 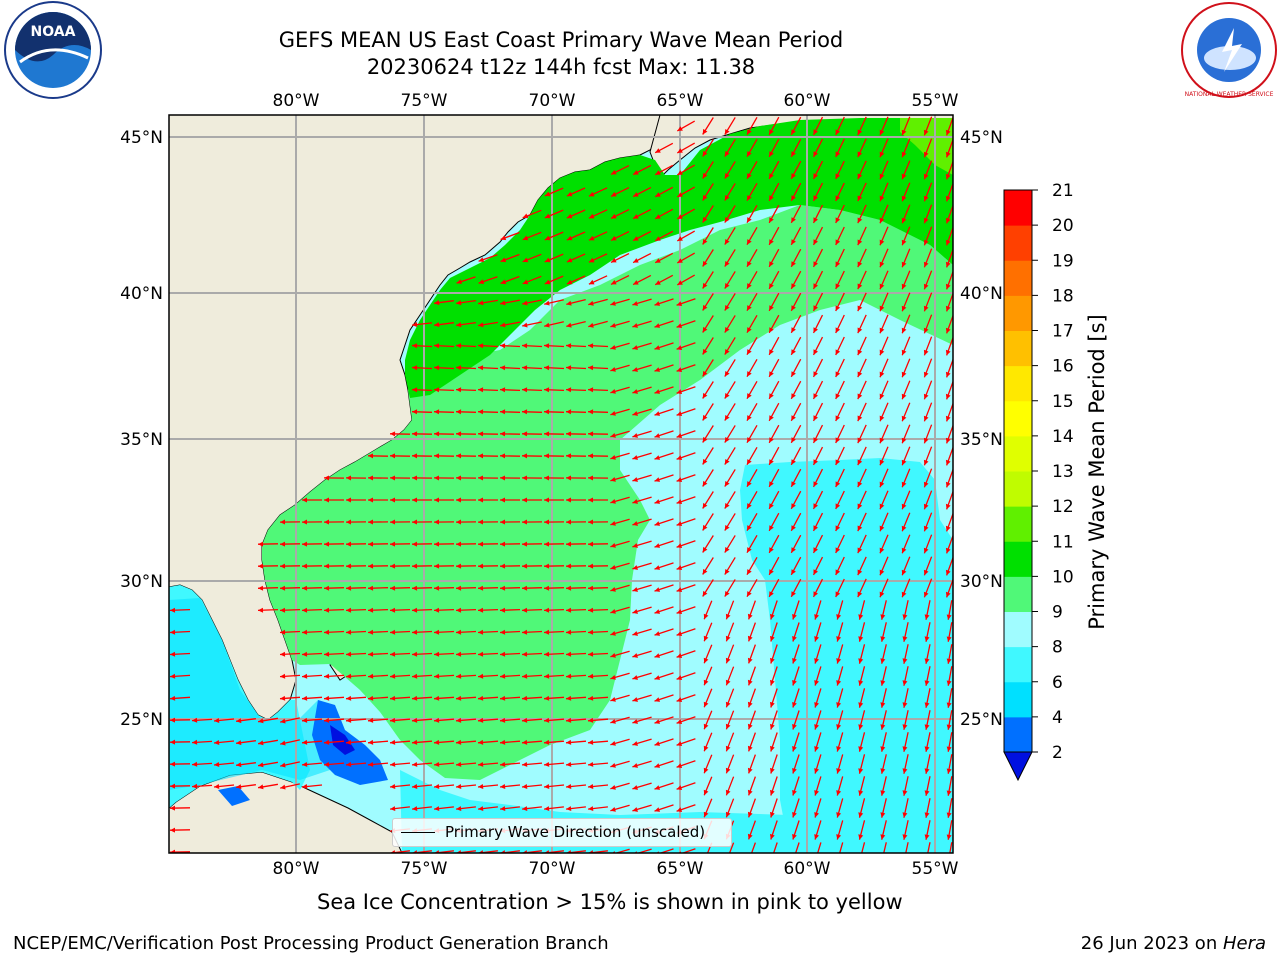 I want to click on colorbar-tick-label: 11, so click(x=1063, y=542).